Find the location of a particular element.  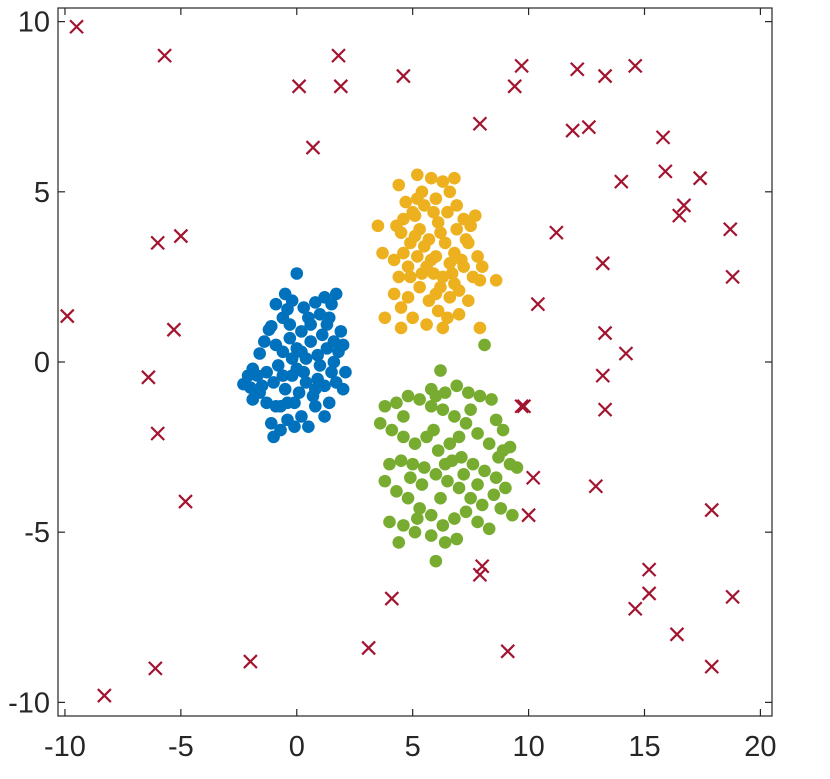

x-tick-label: 0 is located at coordinates (297, 747).